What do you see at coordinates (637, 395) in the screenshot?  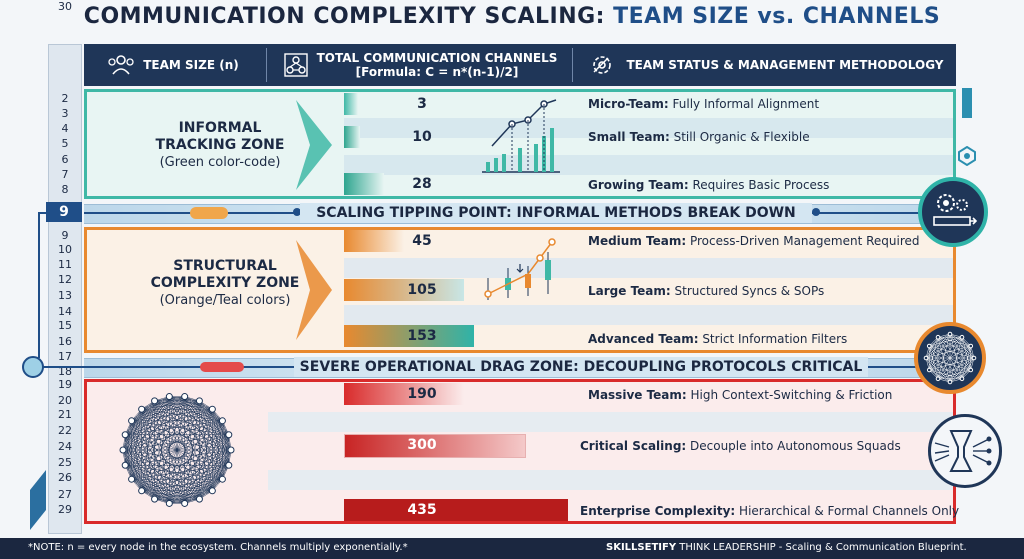 I see `team-status-label: Massive Team:` at bounding box center [637, 395].